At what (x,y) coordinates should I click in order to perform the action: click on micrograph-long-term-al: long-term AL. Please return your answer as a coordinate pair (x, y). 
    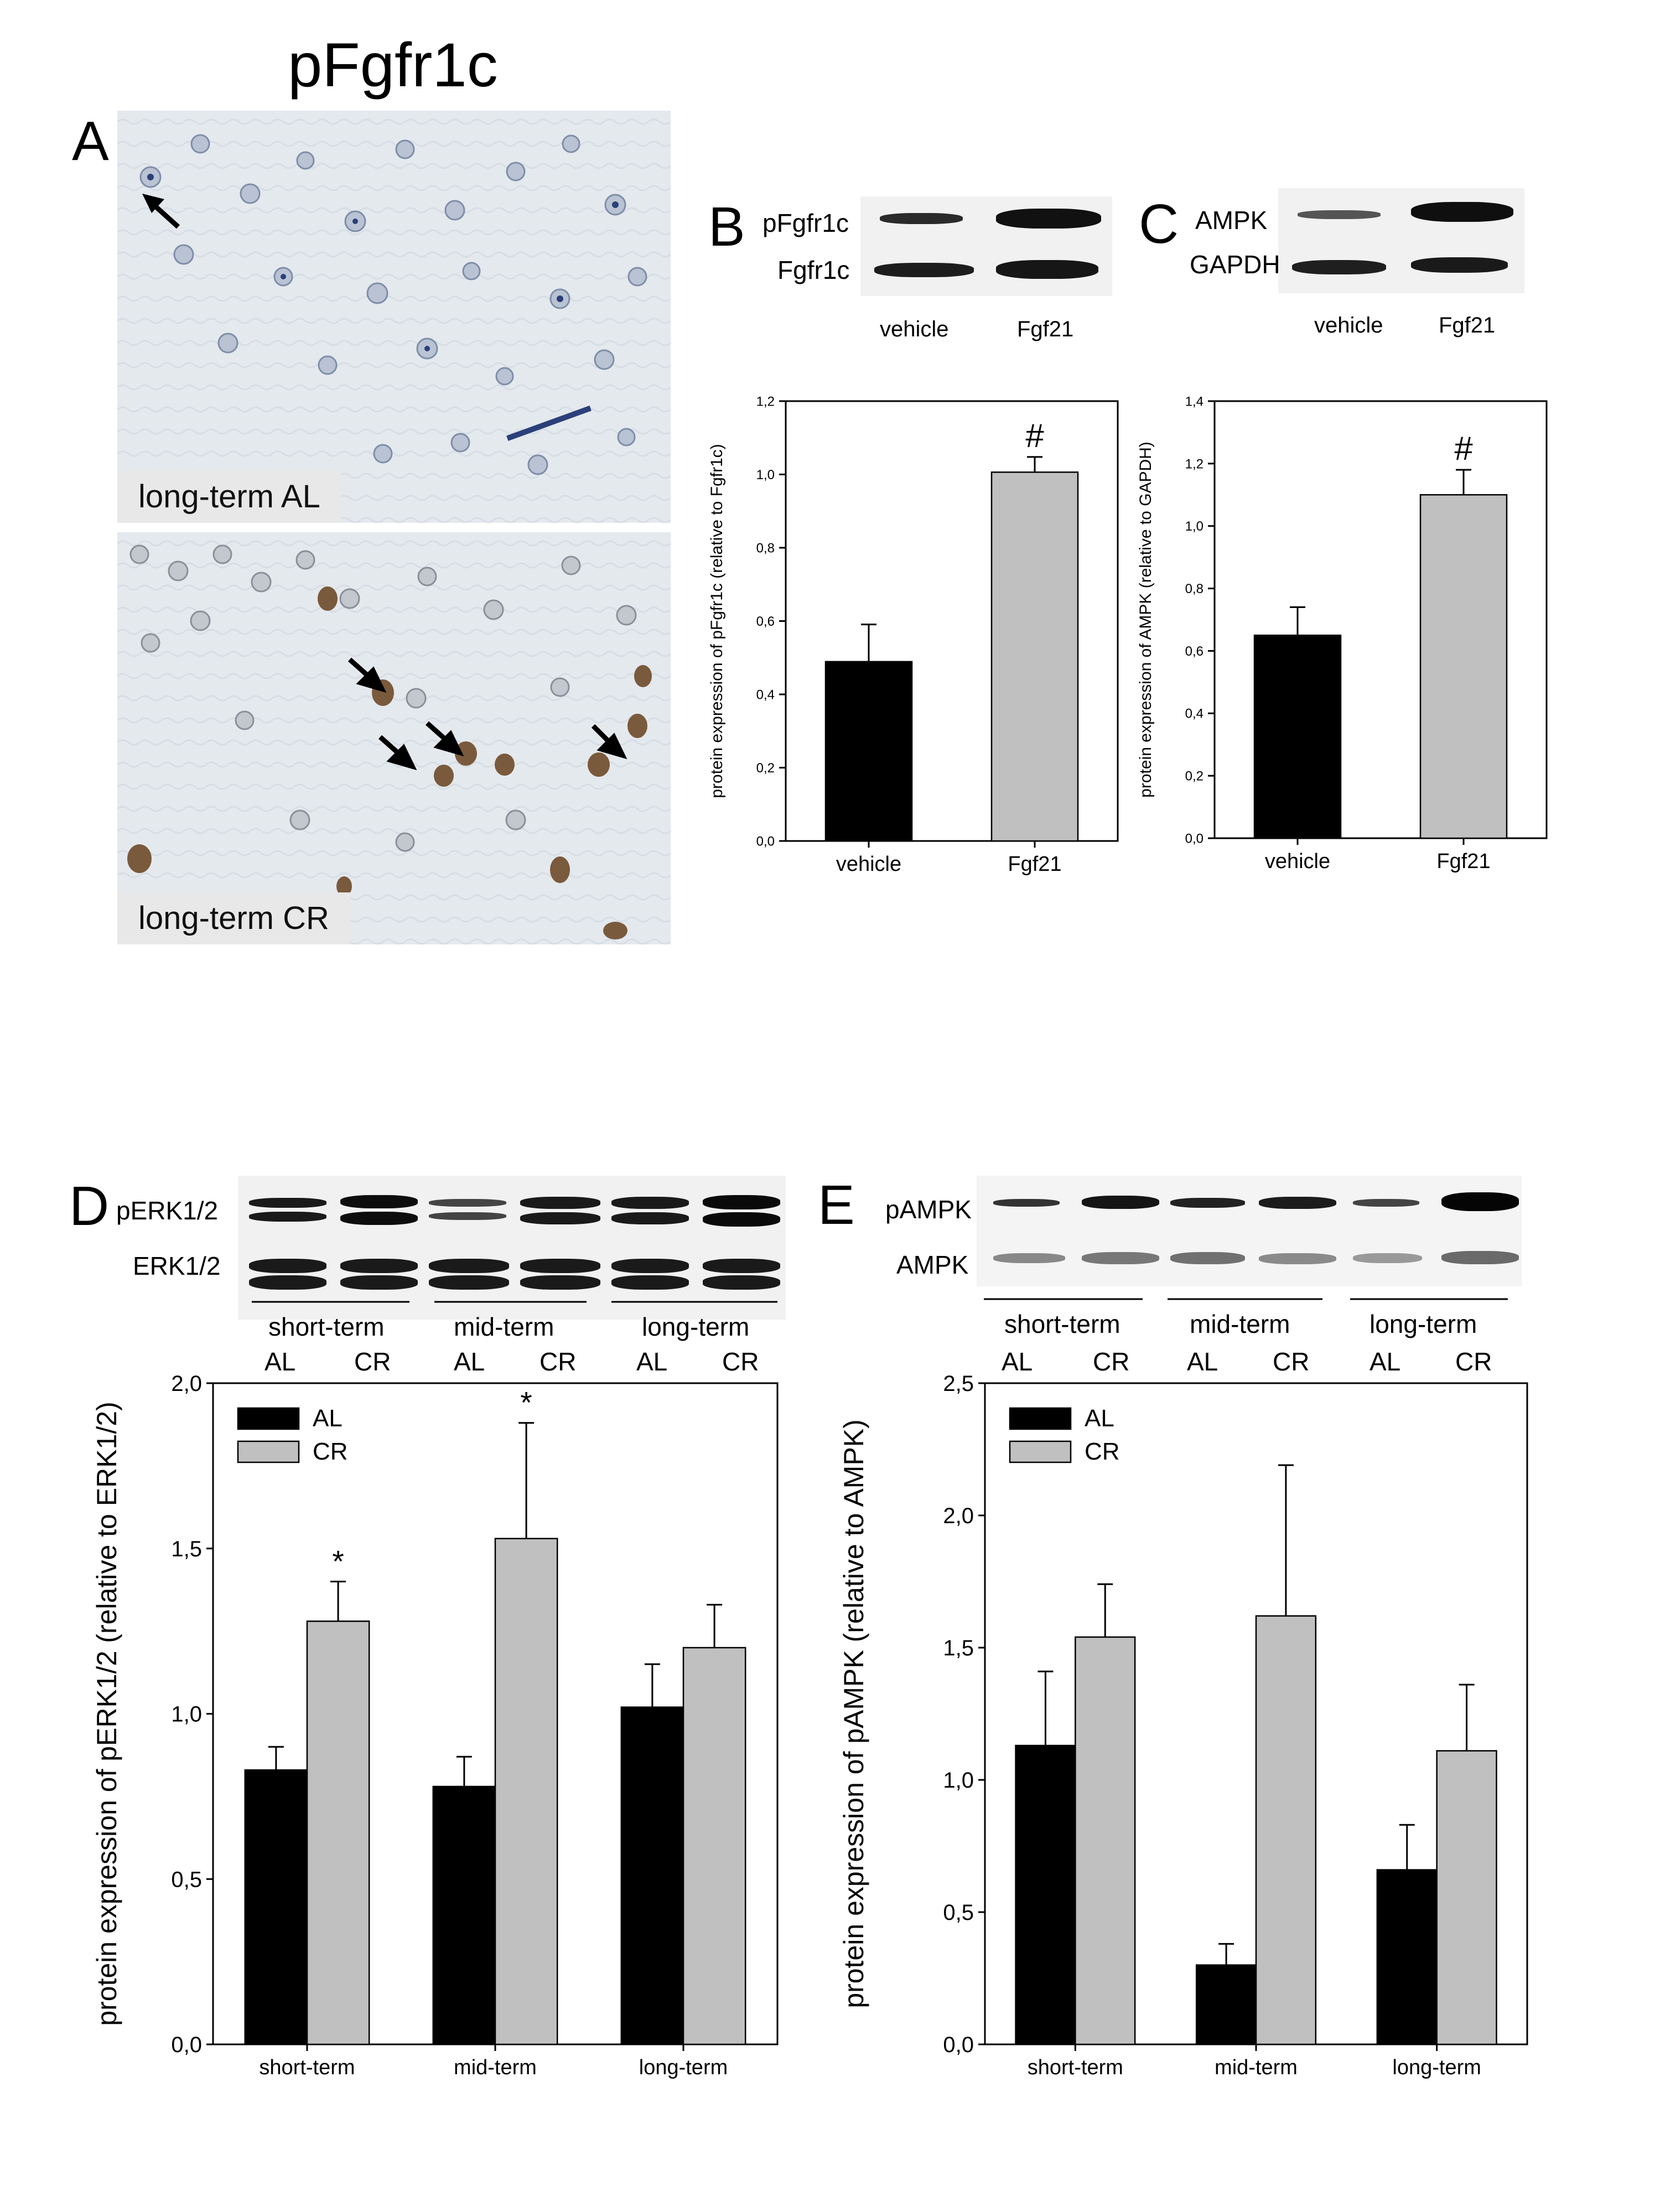
    Looking at the image, I should click on (394, 317).